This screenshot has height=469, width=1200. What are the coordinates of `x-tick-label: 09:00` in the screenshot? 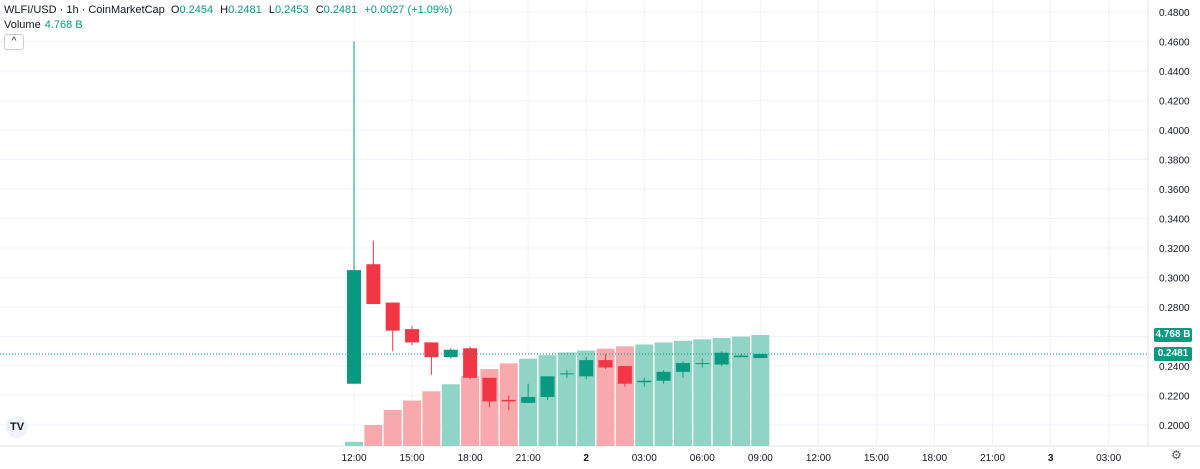 It's located at (760, 458).